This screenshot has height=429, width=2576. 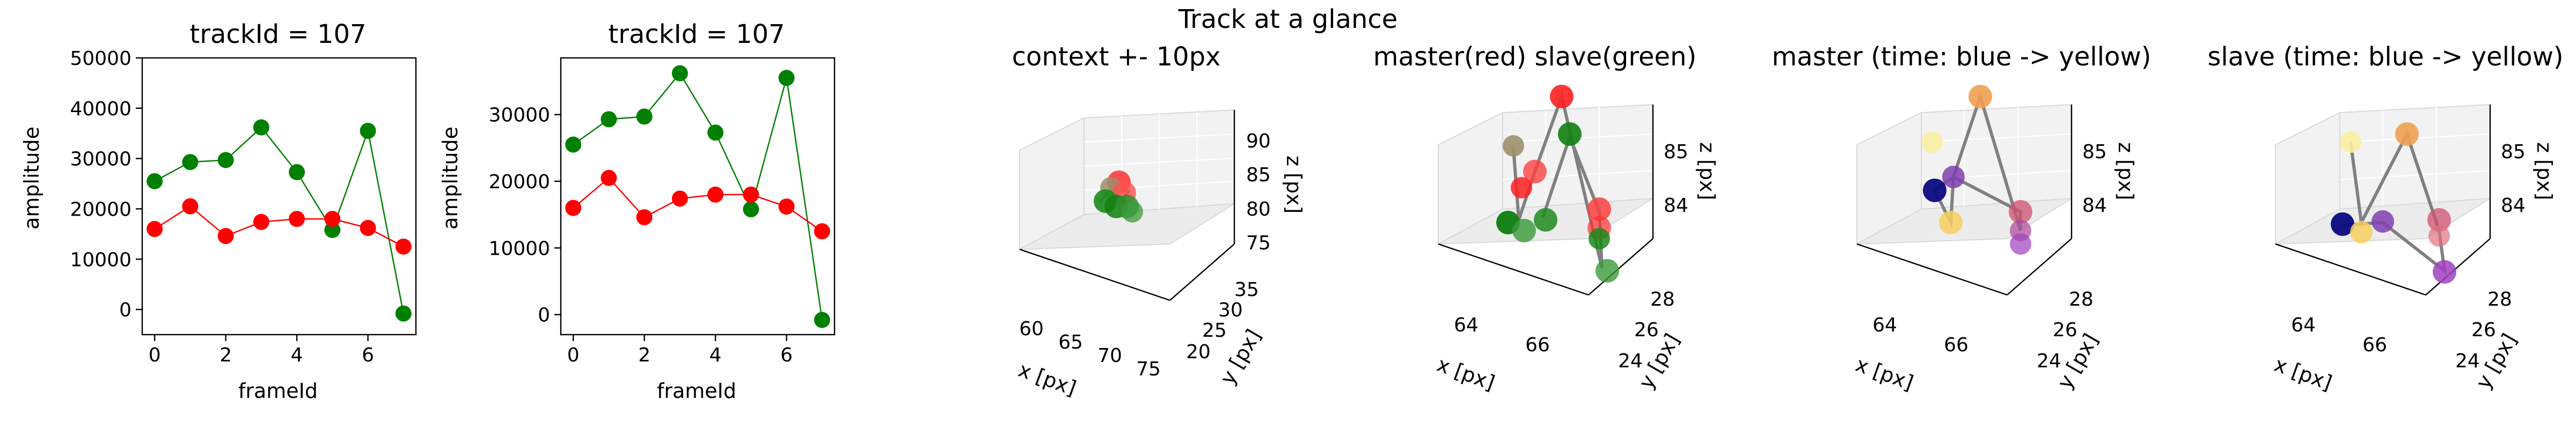 What do you see at coordinates (1230, 310) in the screenshot?
I see `y-tick: 30` at bounding box center [1230, 310].